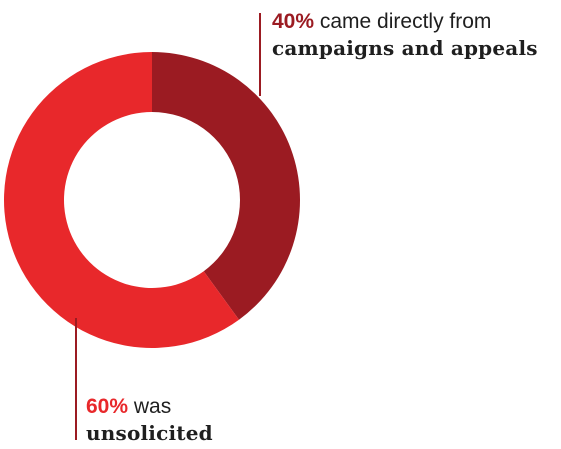 This screenshot has width=561, height=449. I want to click on annotation-unsolicited-bold: unsolicited, so click(149, 433).